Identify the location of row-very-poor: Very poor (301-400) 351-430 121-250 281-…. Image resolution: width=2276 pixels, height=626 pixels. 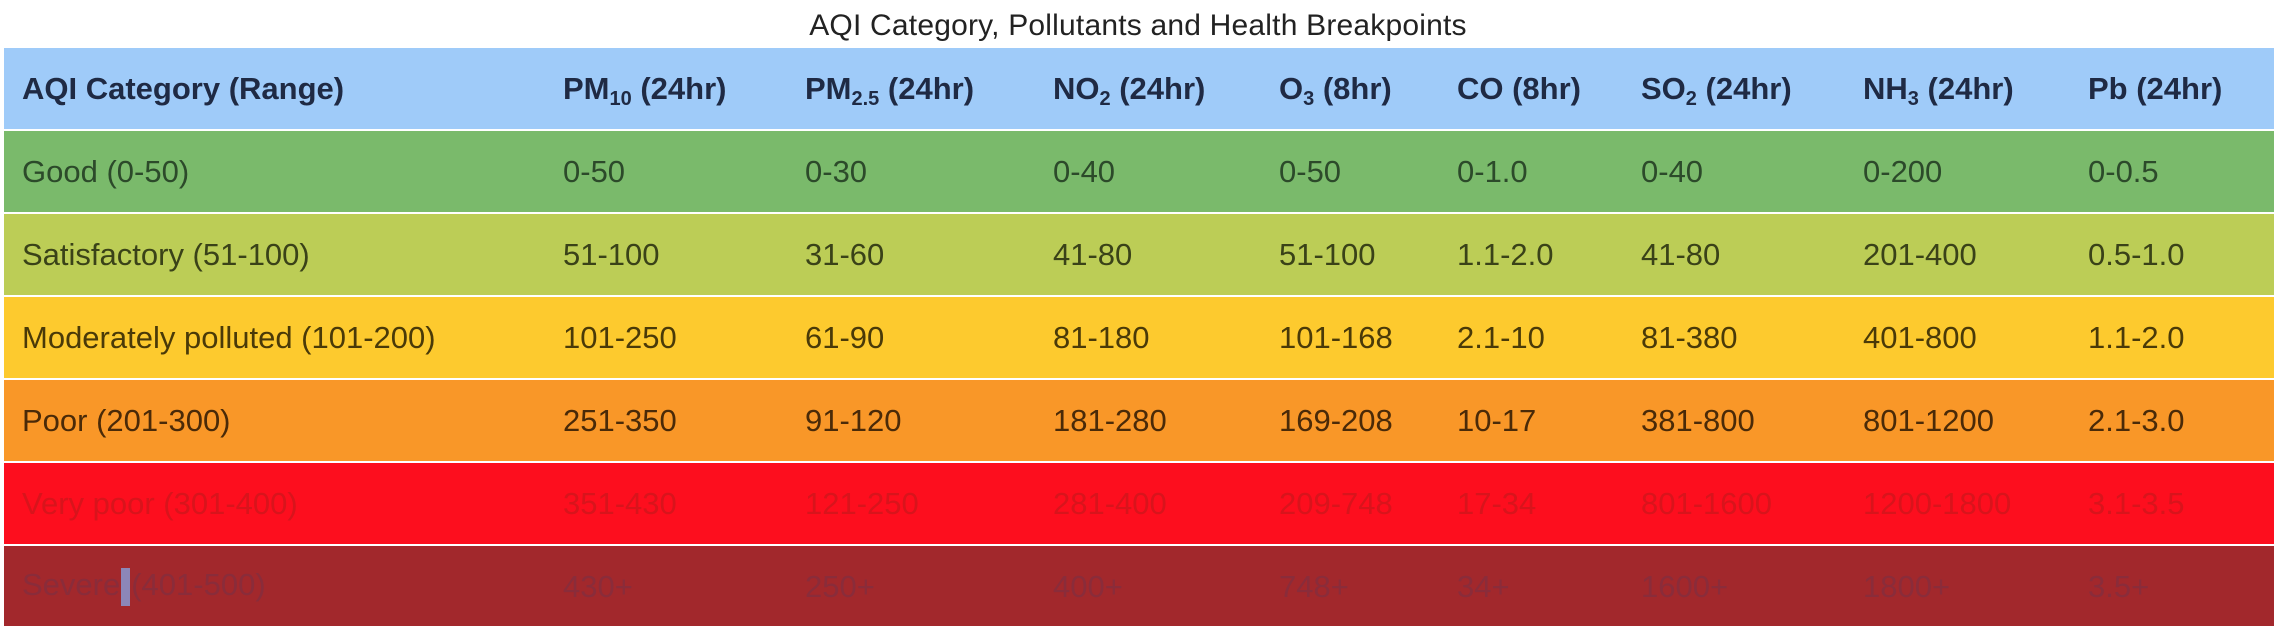
(1139, 504).